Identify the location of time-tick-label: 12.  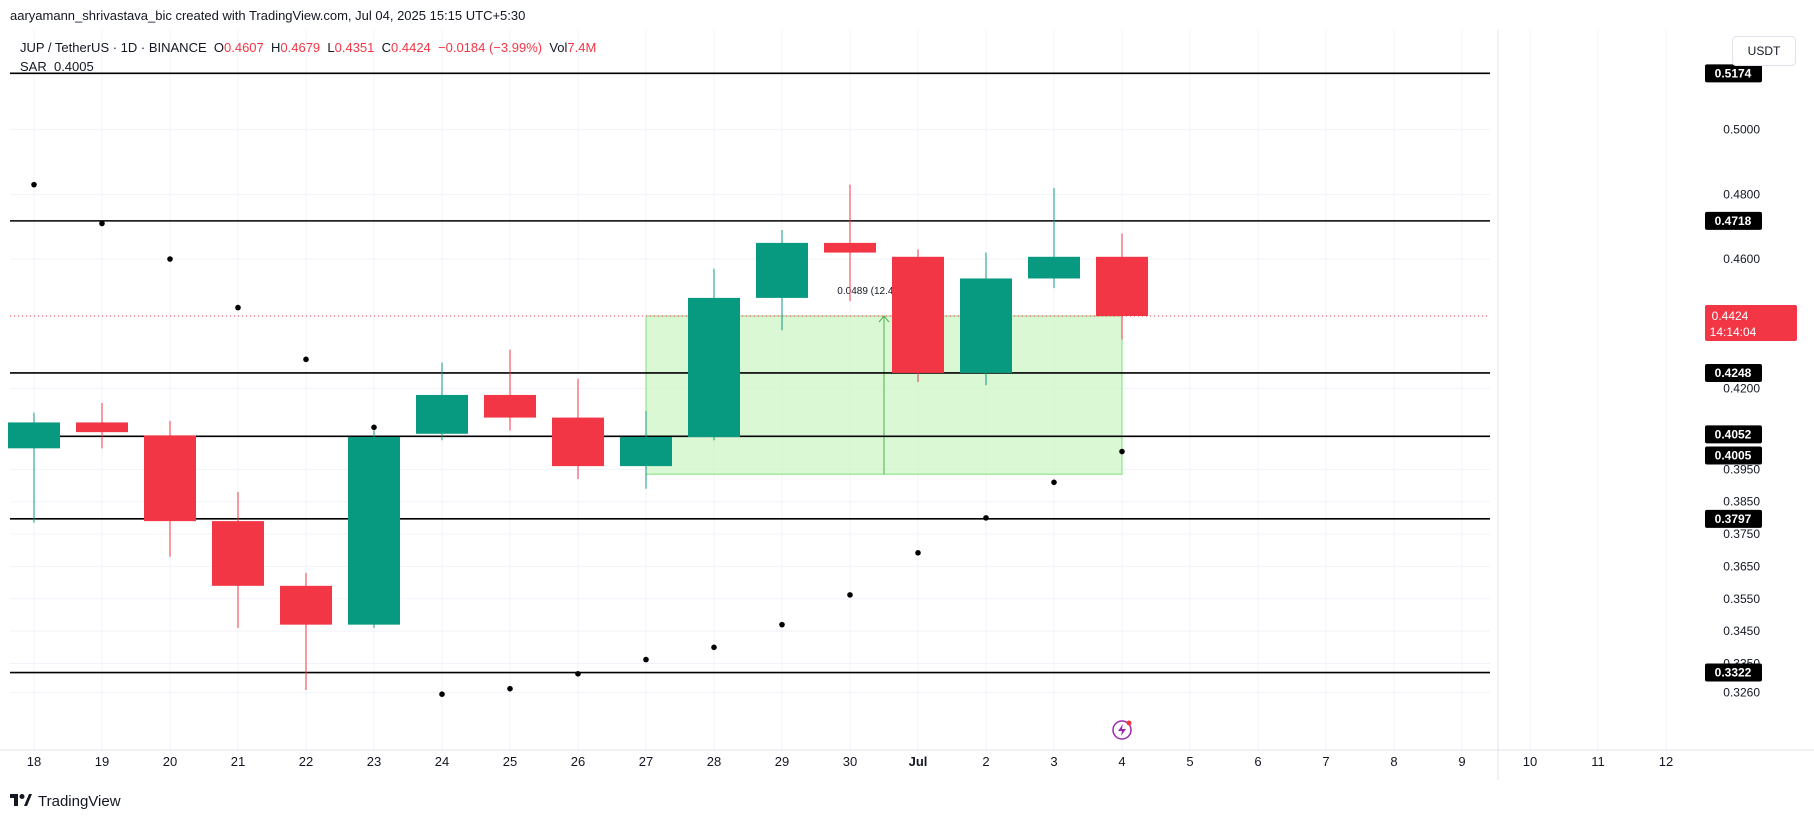
(1666, 761).